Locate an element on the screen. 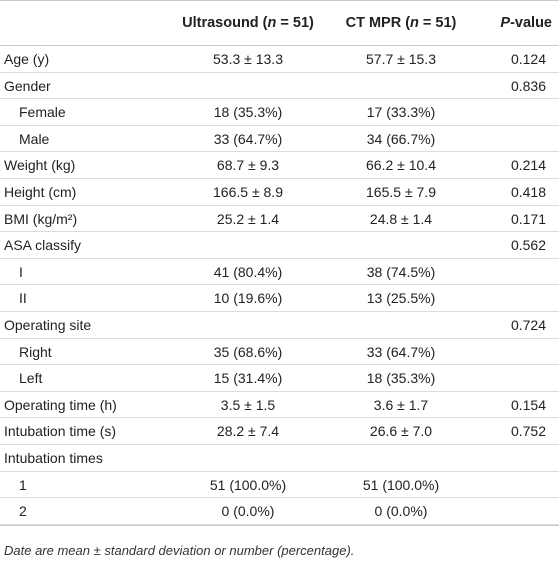  row-label: Operating site is located at coordinates (48, 324).